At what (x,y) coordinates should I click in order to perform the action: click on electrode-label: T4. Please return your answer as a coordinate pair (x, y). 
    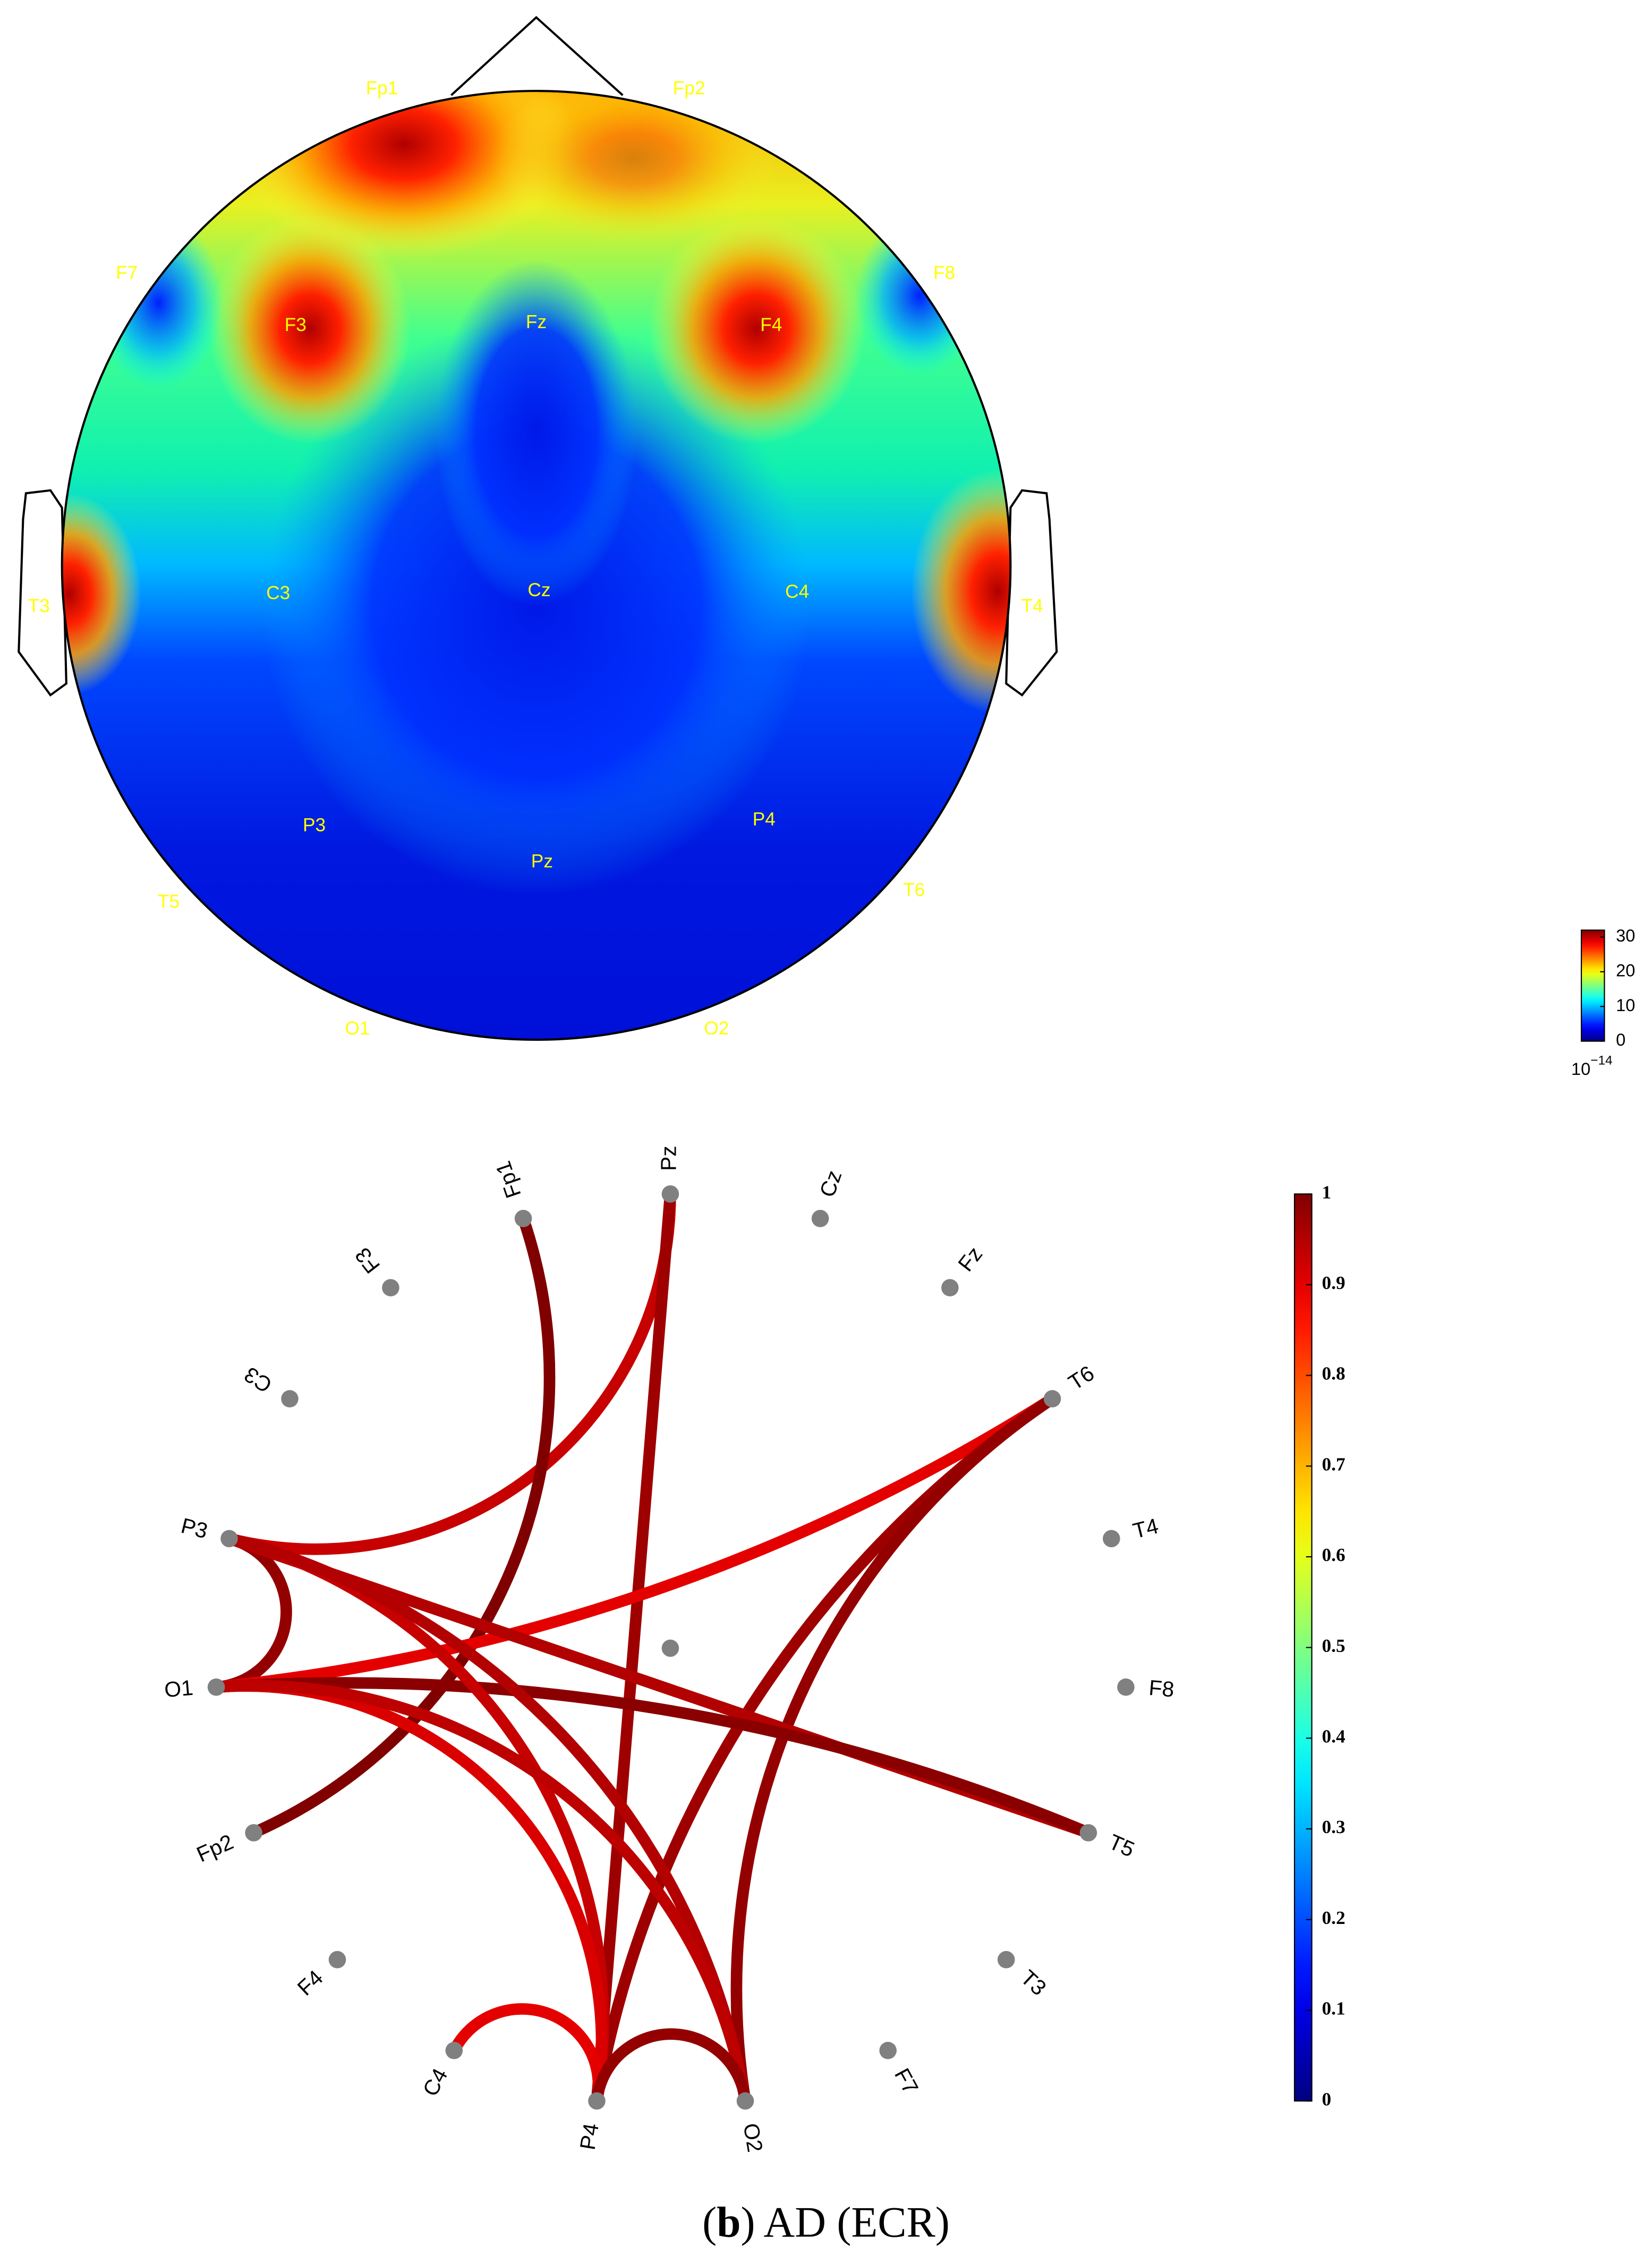
    Looking at the image, I should click on (1032, 606).